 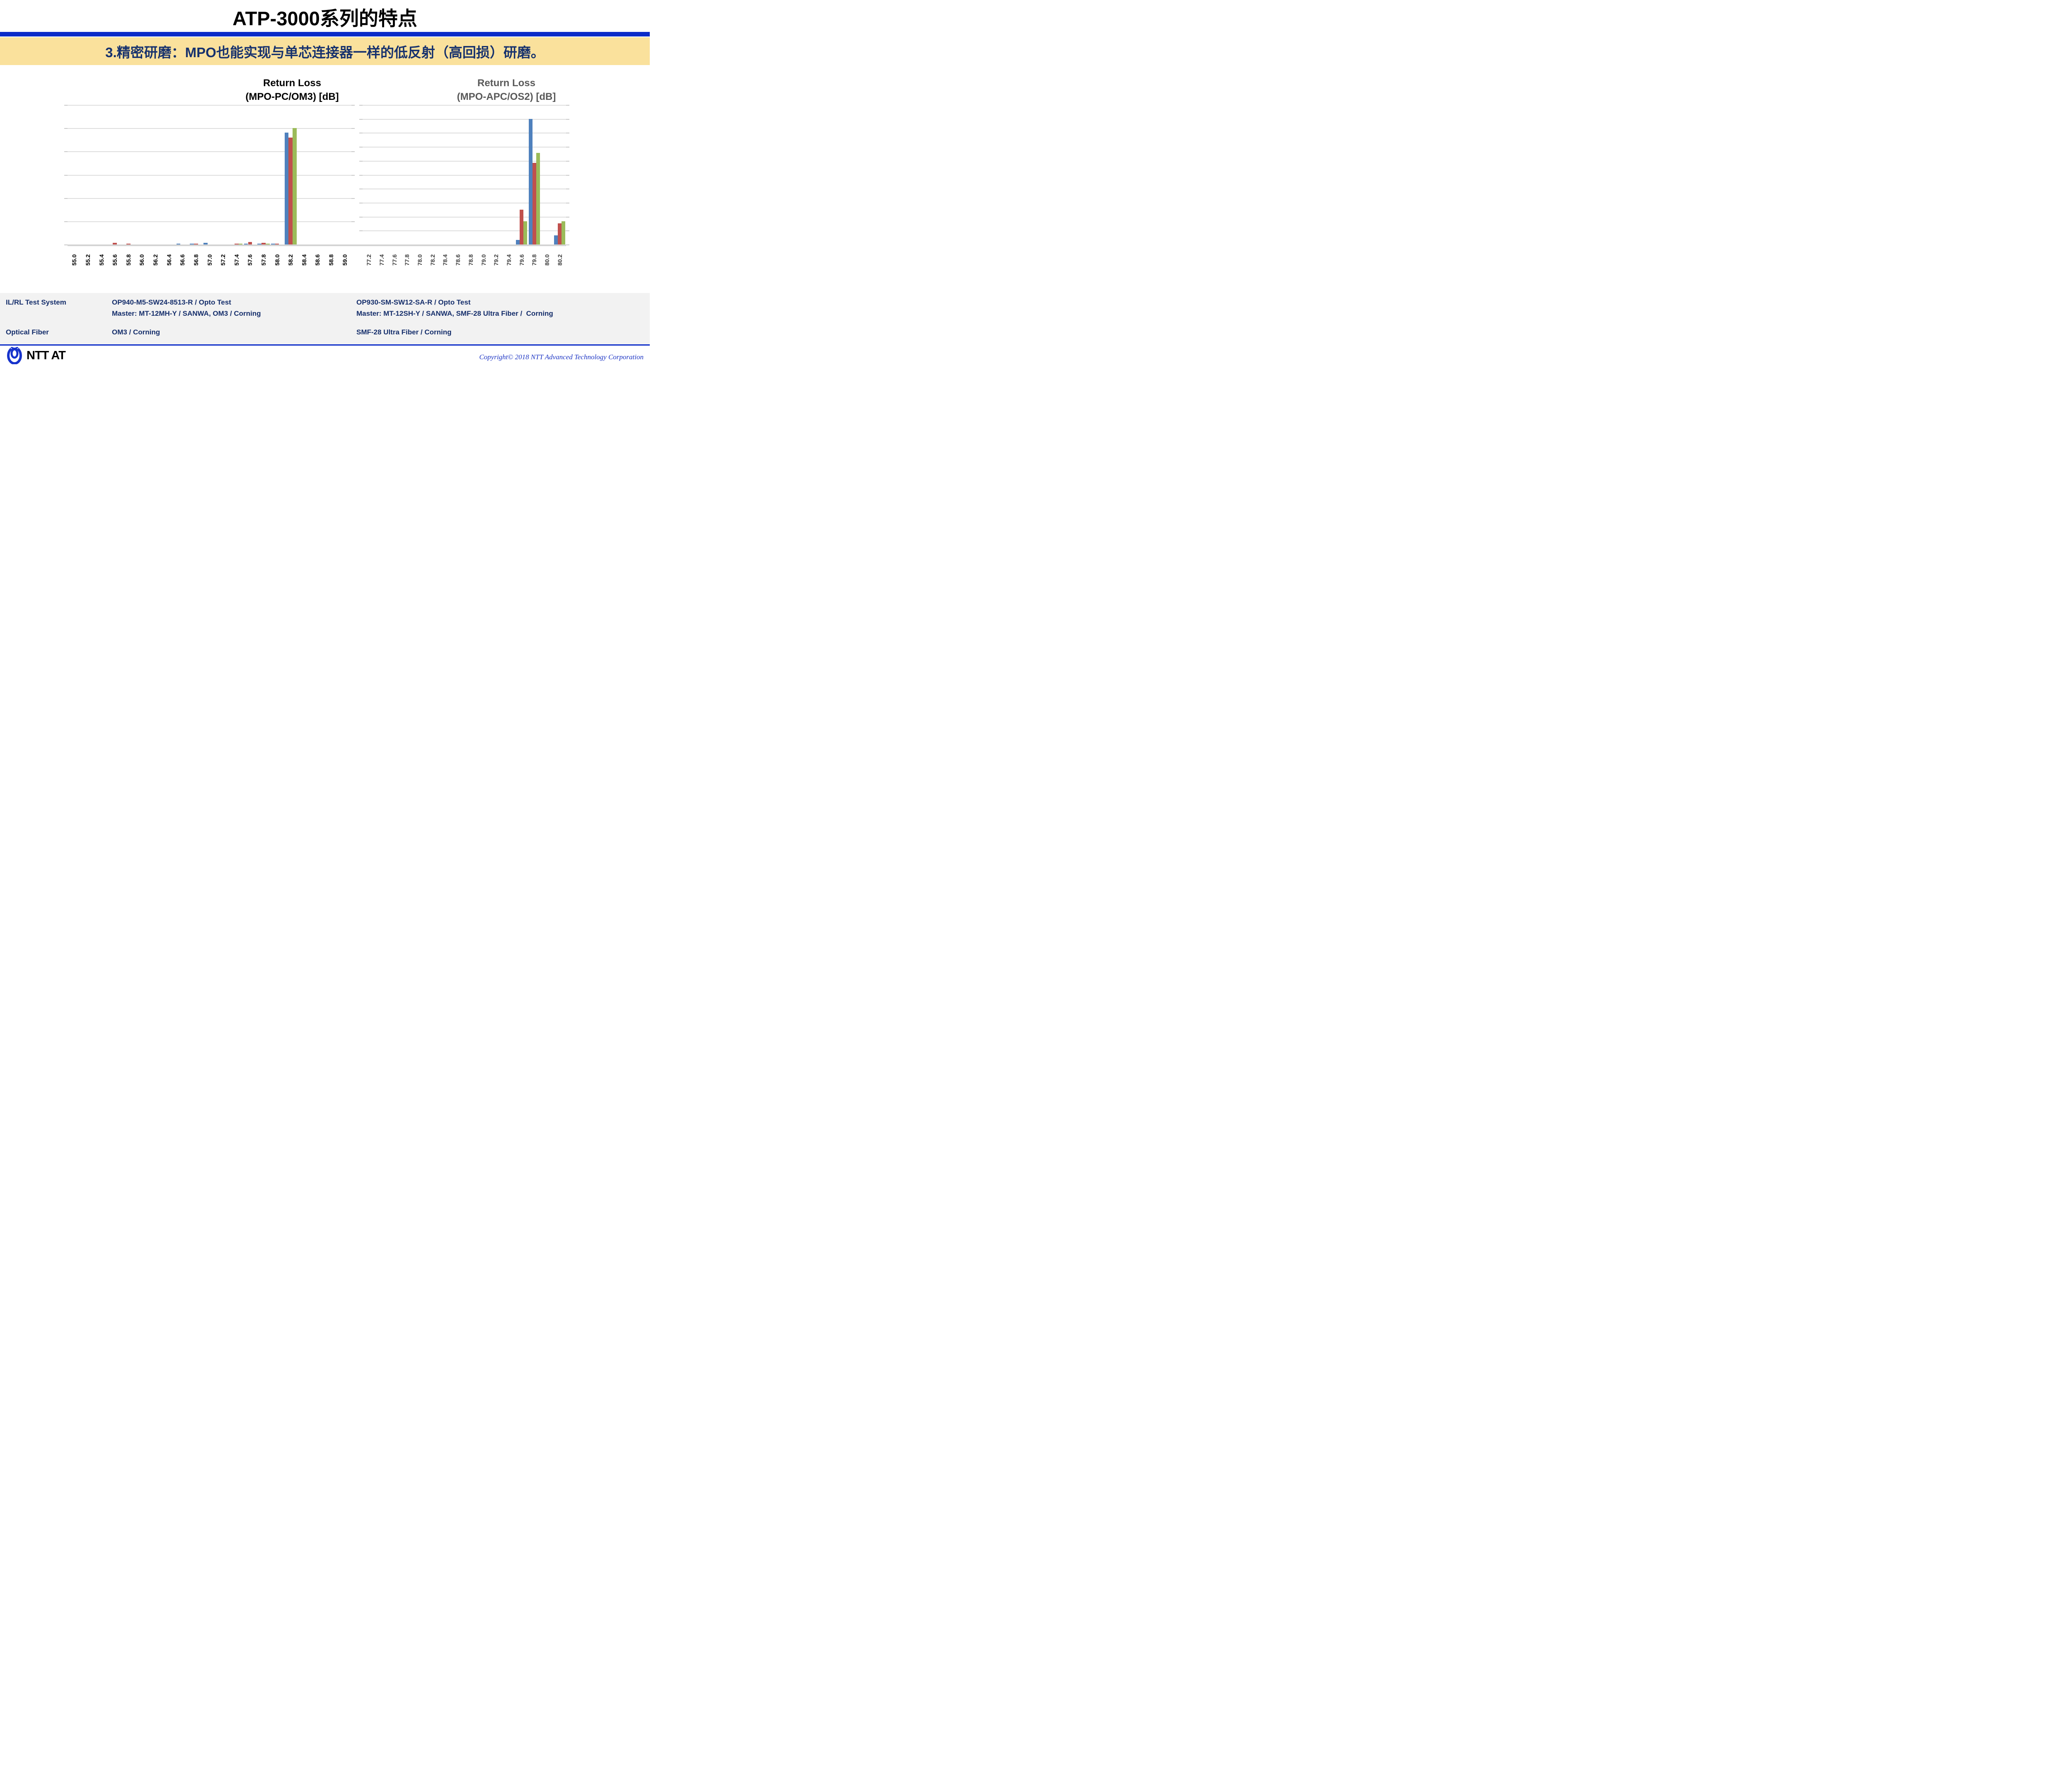 I want to click on x-axis-label: 78.6, so click(x=458, y=260).